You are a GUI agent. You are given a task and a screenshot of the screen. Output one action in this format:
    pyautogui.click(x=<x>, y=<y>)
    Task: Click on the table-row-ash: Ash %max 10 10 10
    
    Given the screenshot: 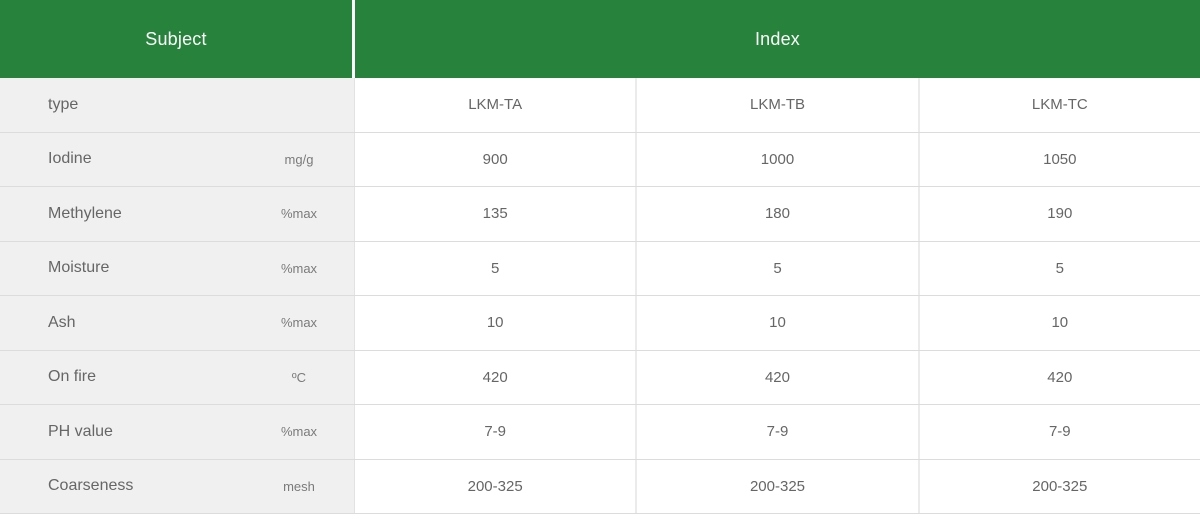 What is the action you would take?
    pyautogui.click(x=600, y=323)
    